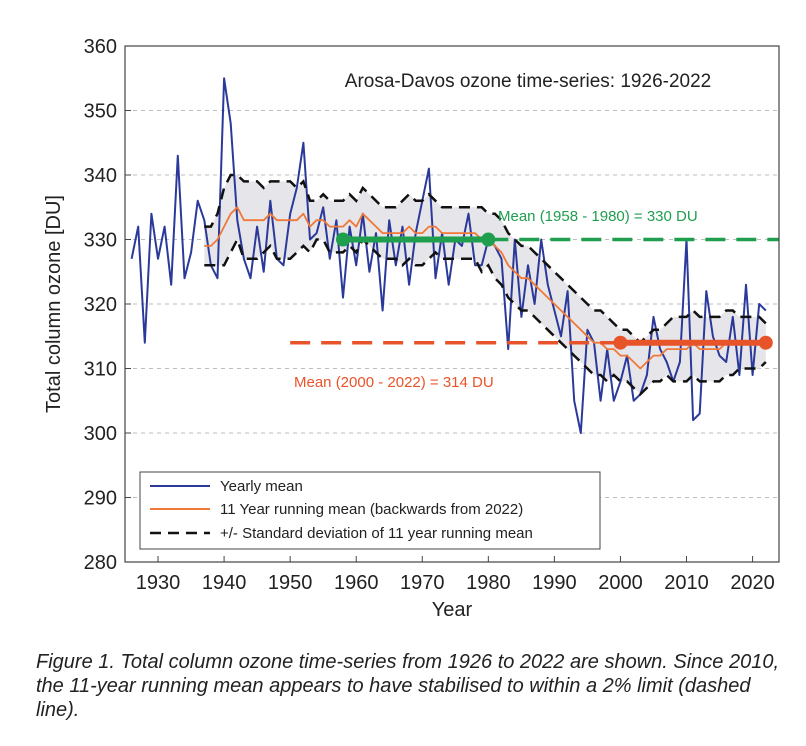 This screenshot has height=746, width=806. What do you see at coordinates (54, 304) in the screenshot?
I see `y-axis-label: Total column ozone [DU]` at bounding box center [54, 304].